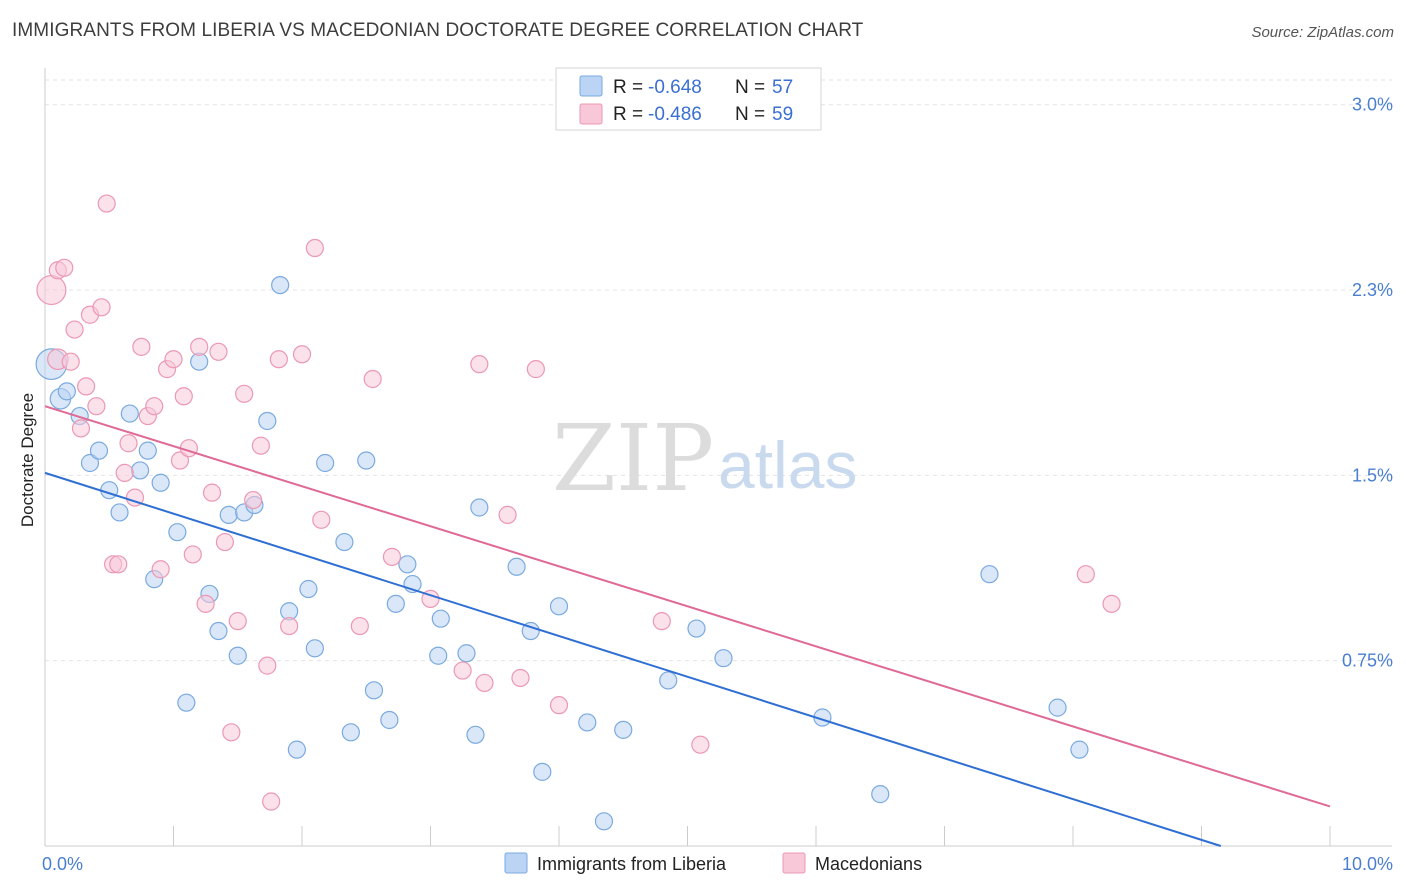  I want to click on legend-r-value-1: -0.648, so click(675, 87).